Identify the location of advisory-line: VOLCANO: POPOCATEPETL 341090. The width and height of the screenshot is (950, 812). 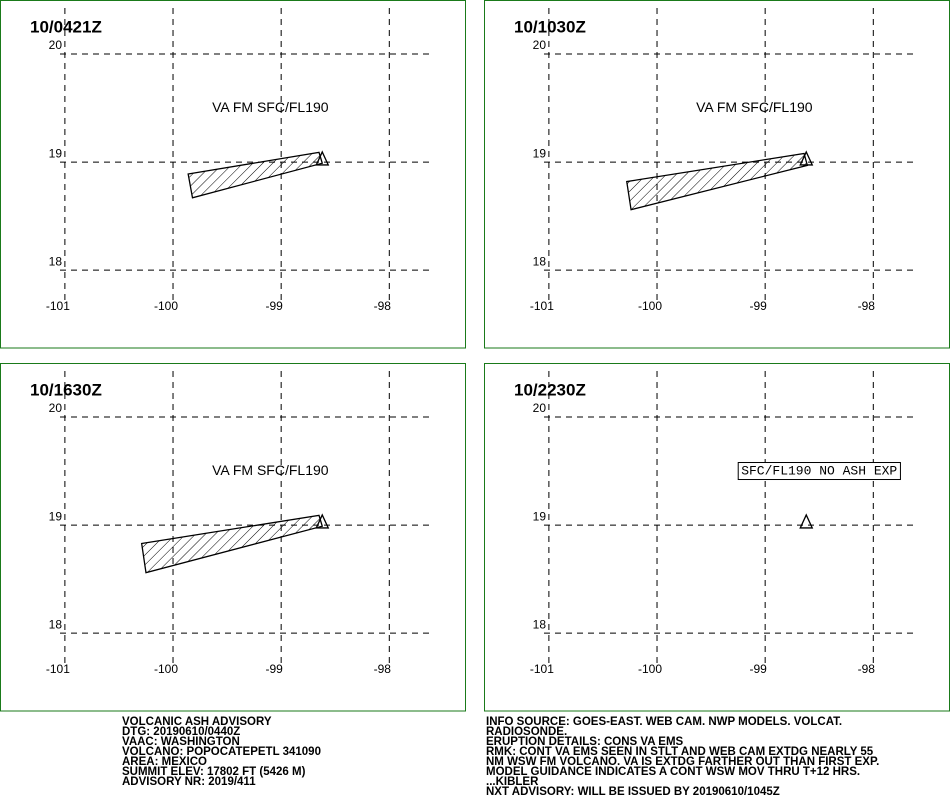
(221, 752).